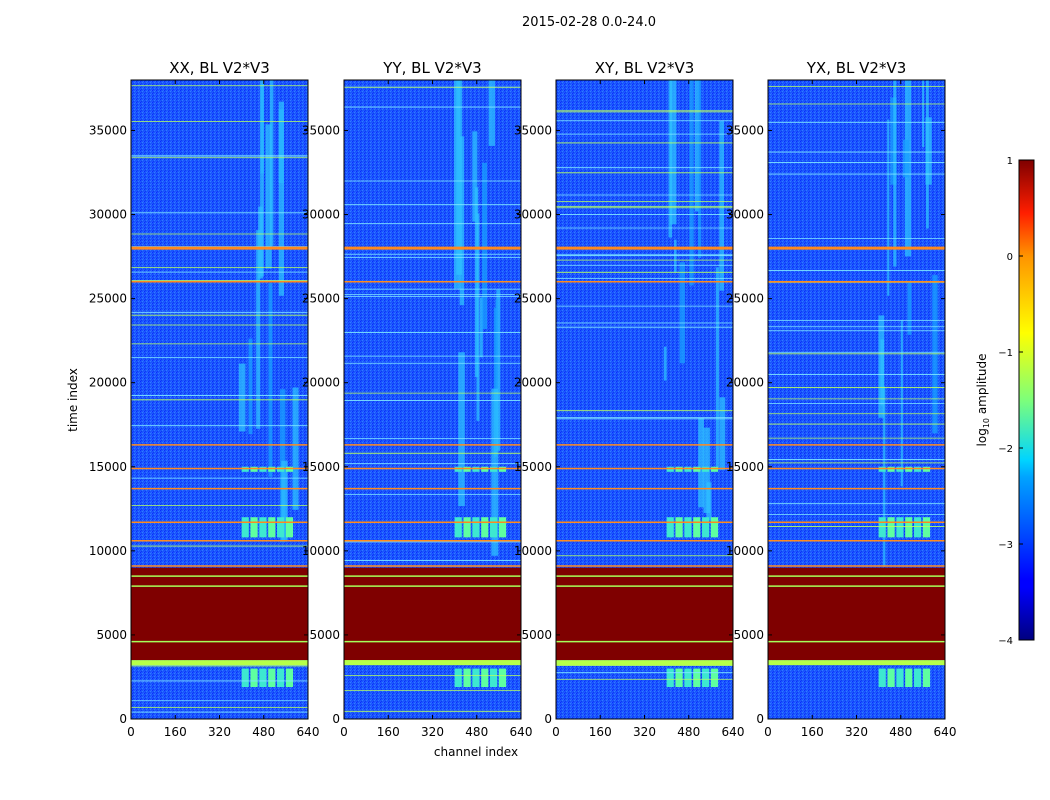 This screenshot has width=1050, height=800. What do you see at coordinates (1005, 449) in the screenshot?
I see `colorbar-tick-label: −2` at bounding box center [1005, 449].